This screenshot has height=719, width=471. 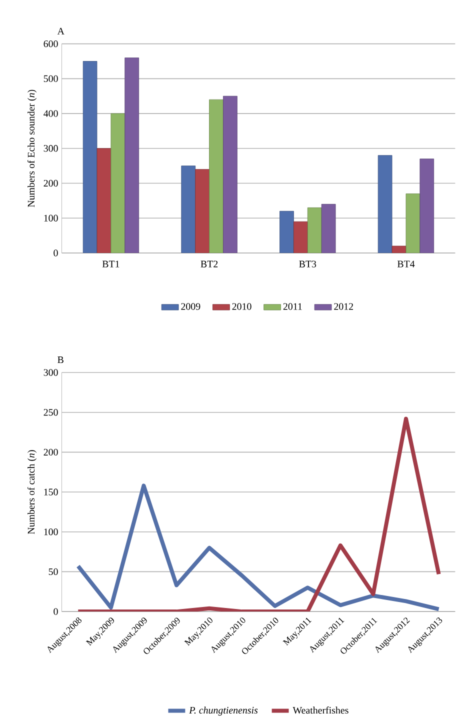 I want to click on x-tick-label: BT3, so click(x=307, y=264).